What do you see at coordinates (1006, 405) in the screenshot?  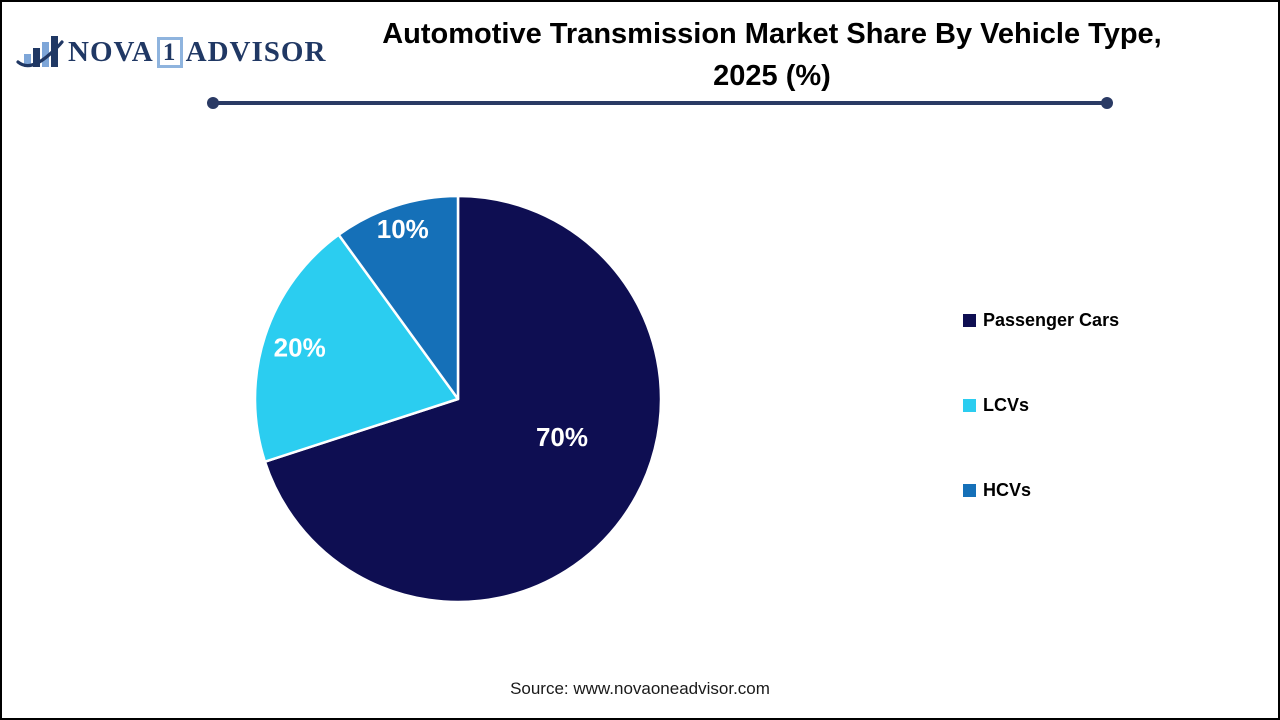 I see `legend-label: LCVs` at bounding box center [1006, 405].